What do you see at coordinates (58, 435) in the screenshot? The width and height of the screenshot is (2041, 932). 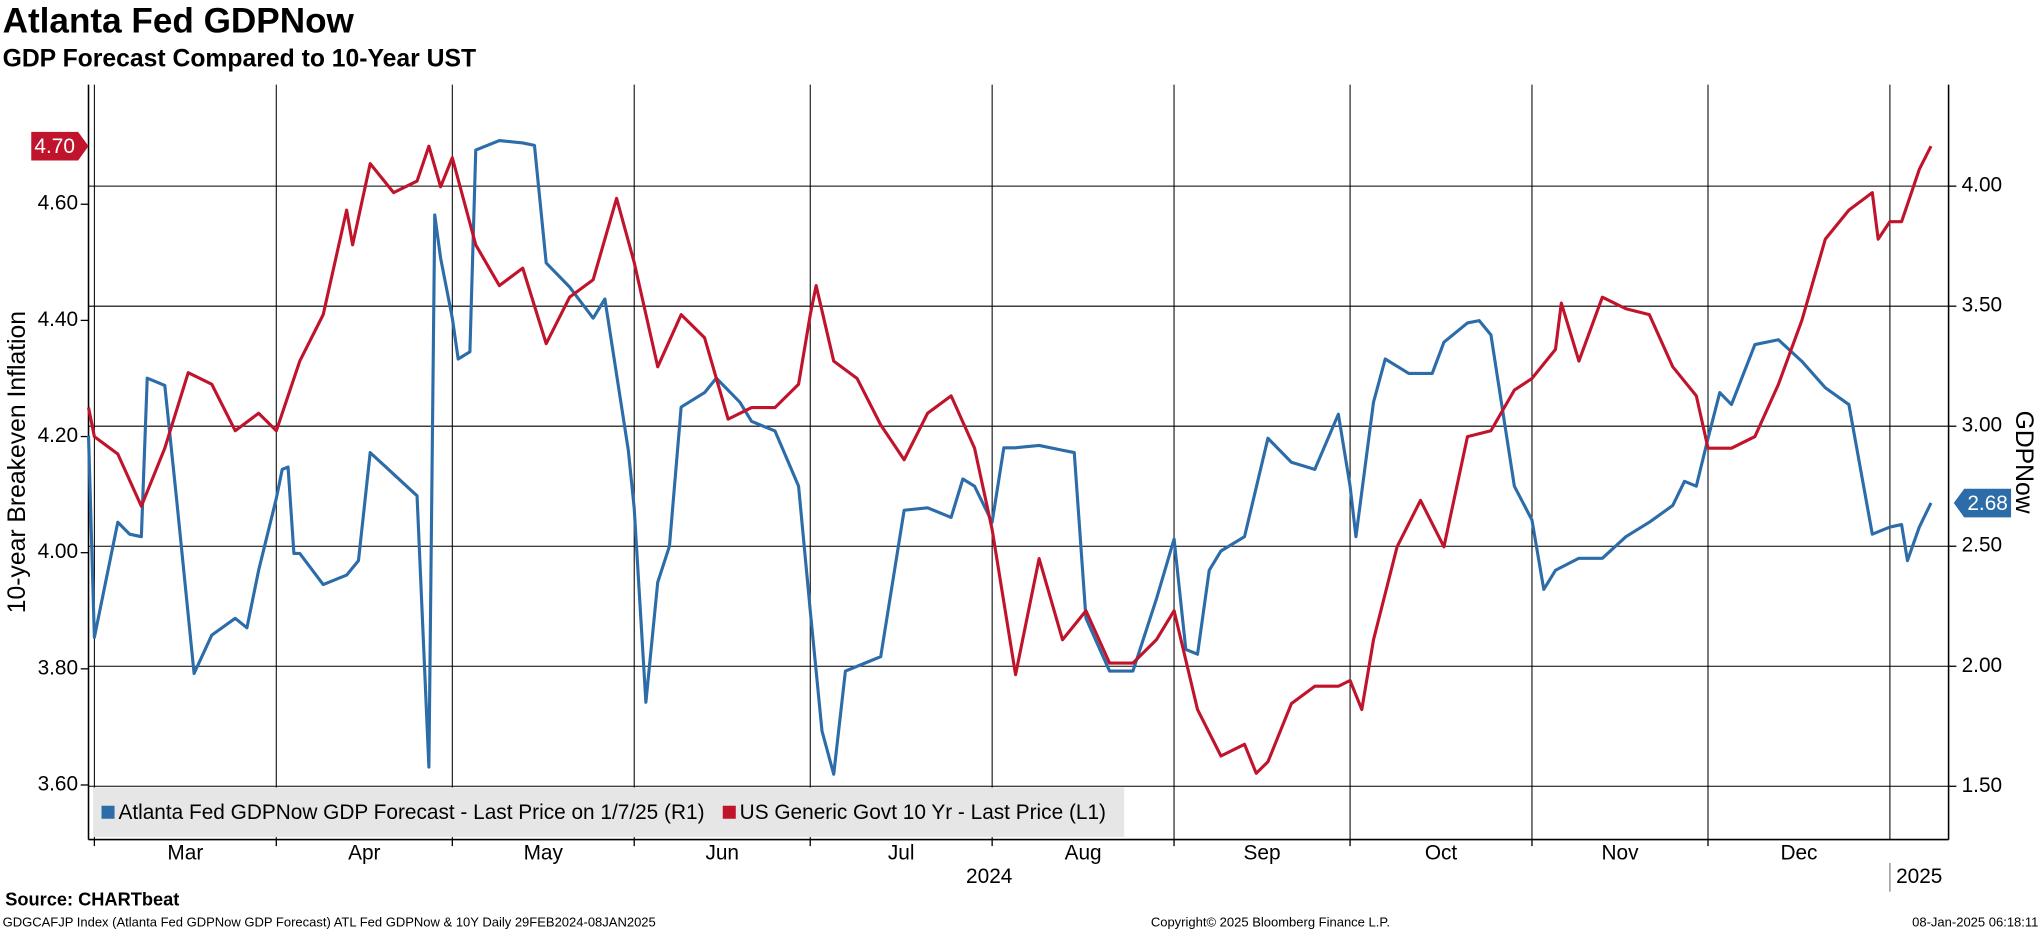 I see `y-tick-label: 4.20` at bounding box center [58, 435].